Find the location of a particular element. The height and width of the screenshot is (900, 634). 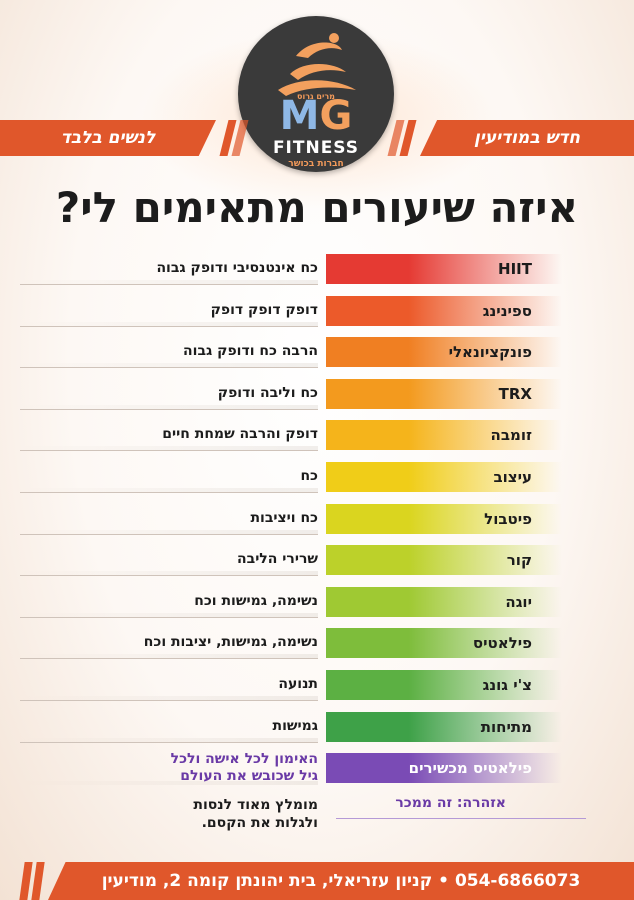

class-description: כח is located at coordinates (169, 477).